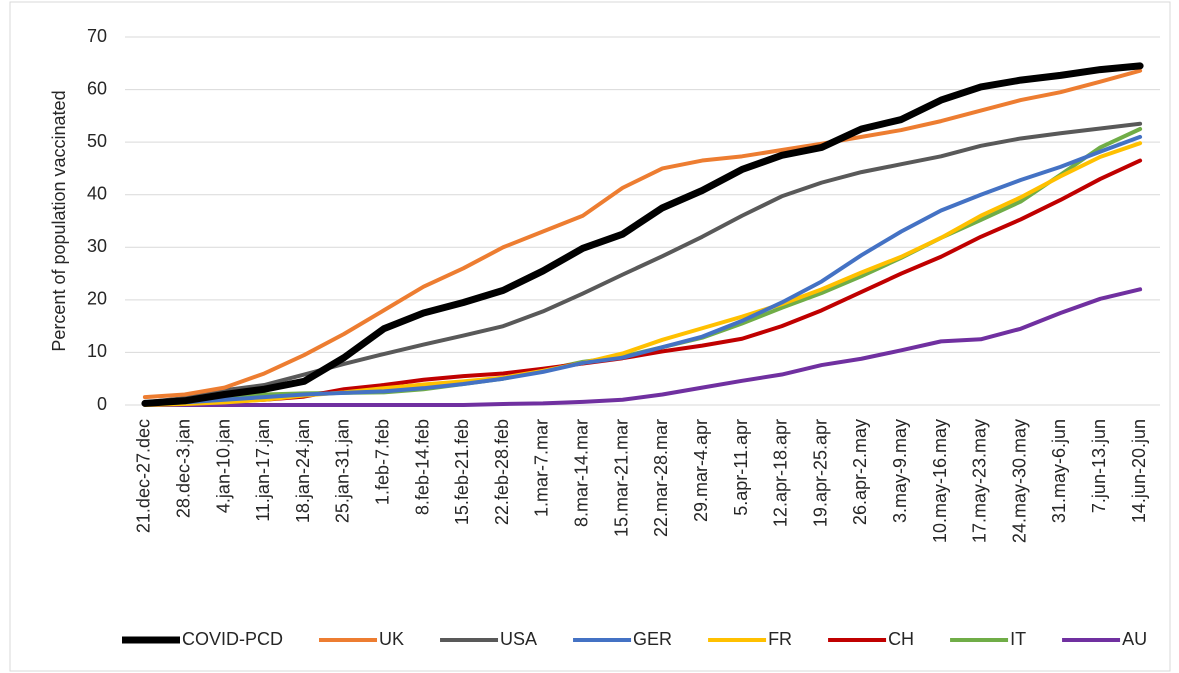 Image resolution: width=1179 pixels, height=673 pixels. I want to click on x-tick-label: 19.apr-25.apr, so click(820, 473).